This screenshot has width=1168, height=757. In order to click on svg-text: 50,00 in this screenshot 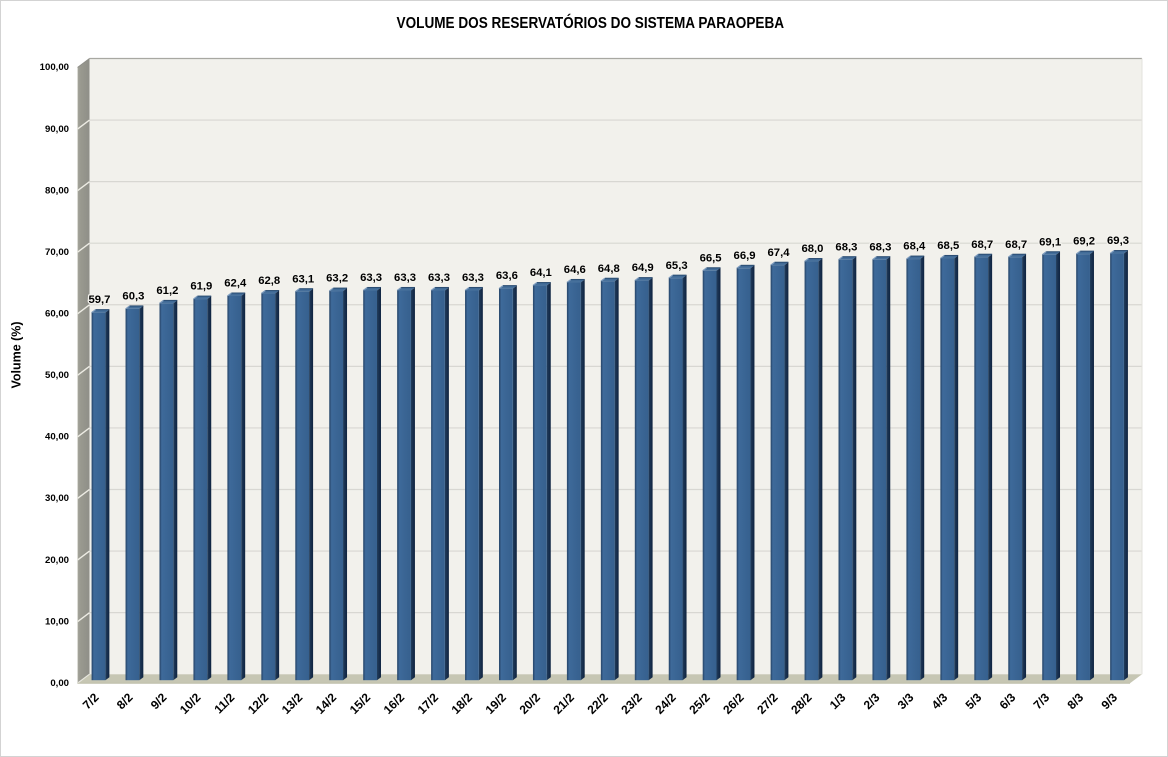, I will do `click(57, 375)`.